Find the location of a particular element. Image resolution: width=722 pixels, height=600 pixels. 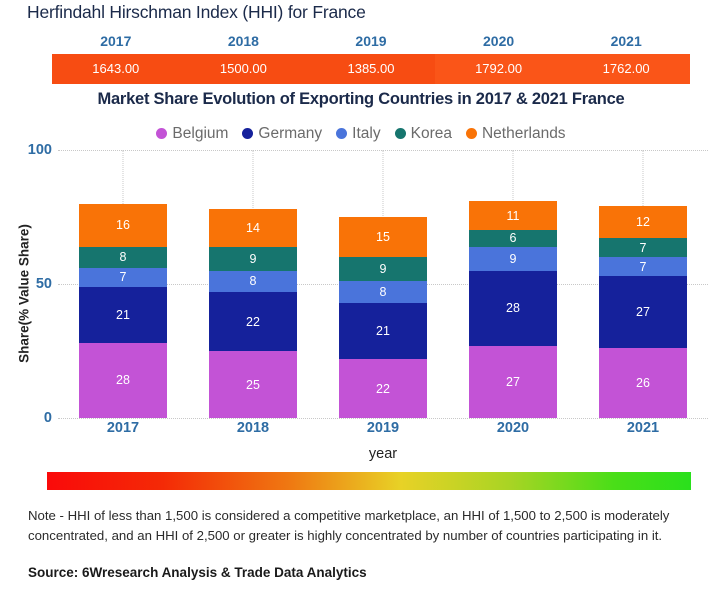

bar-segment-korea: 6 is located at coordinates (513, 238).